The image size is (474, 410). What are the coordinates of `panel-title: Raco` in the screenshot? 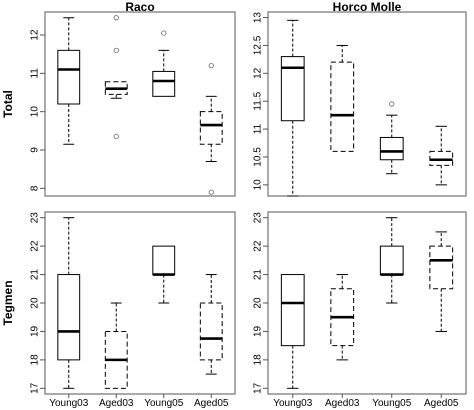 It's located at (139, 7).